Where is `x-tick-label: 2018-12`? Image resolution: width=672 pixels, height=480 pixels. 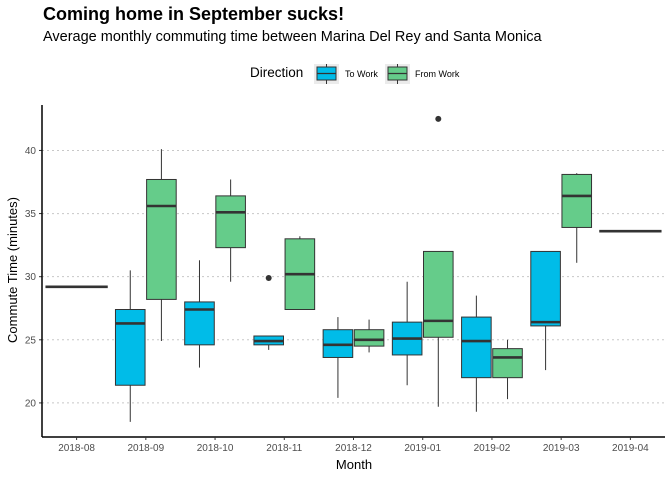 x-tick-label: 2018-12 is located at coordinates (353, 448).